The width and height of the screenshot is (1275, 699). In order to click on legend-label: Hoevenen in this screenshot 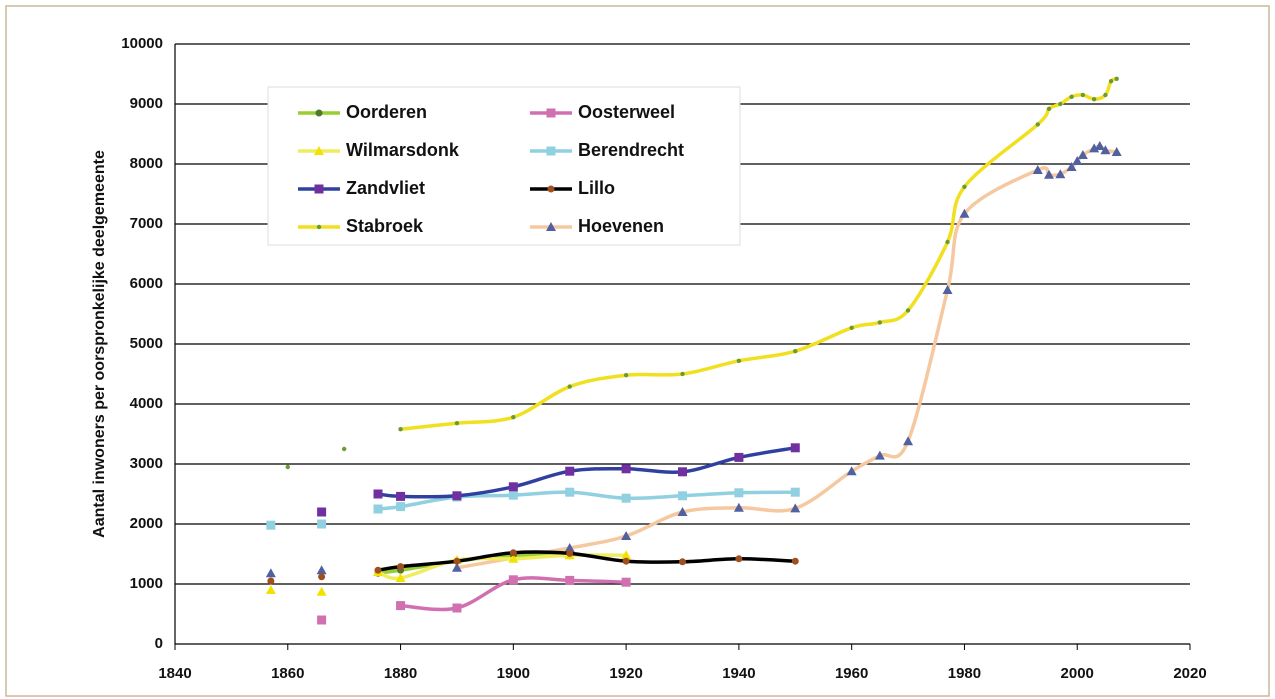, I will do `click(621, 226)`.